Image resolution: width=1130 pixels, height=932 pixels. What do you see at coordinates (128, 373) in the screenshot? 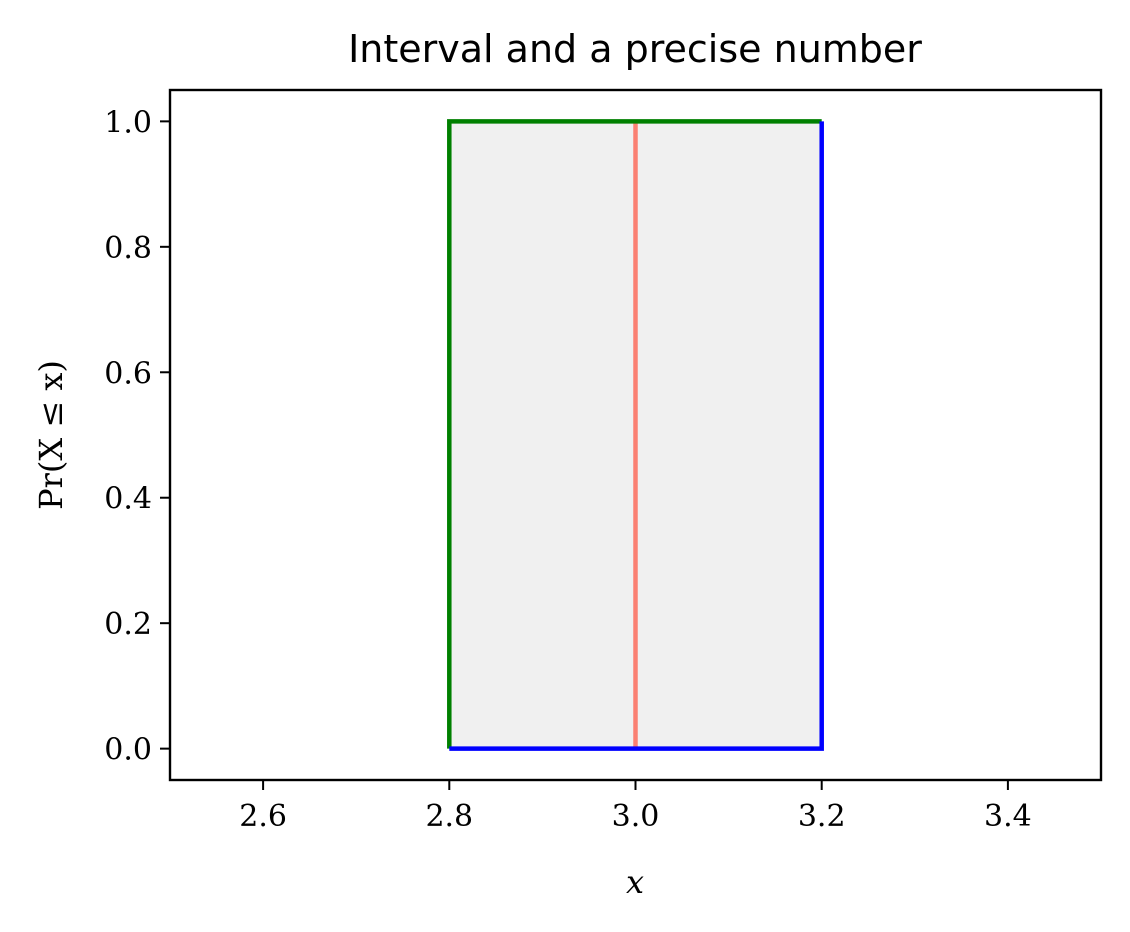
I see `y-tick-label: 0.6` at bounding box center [128, 373].